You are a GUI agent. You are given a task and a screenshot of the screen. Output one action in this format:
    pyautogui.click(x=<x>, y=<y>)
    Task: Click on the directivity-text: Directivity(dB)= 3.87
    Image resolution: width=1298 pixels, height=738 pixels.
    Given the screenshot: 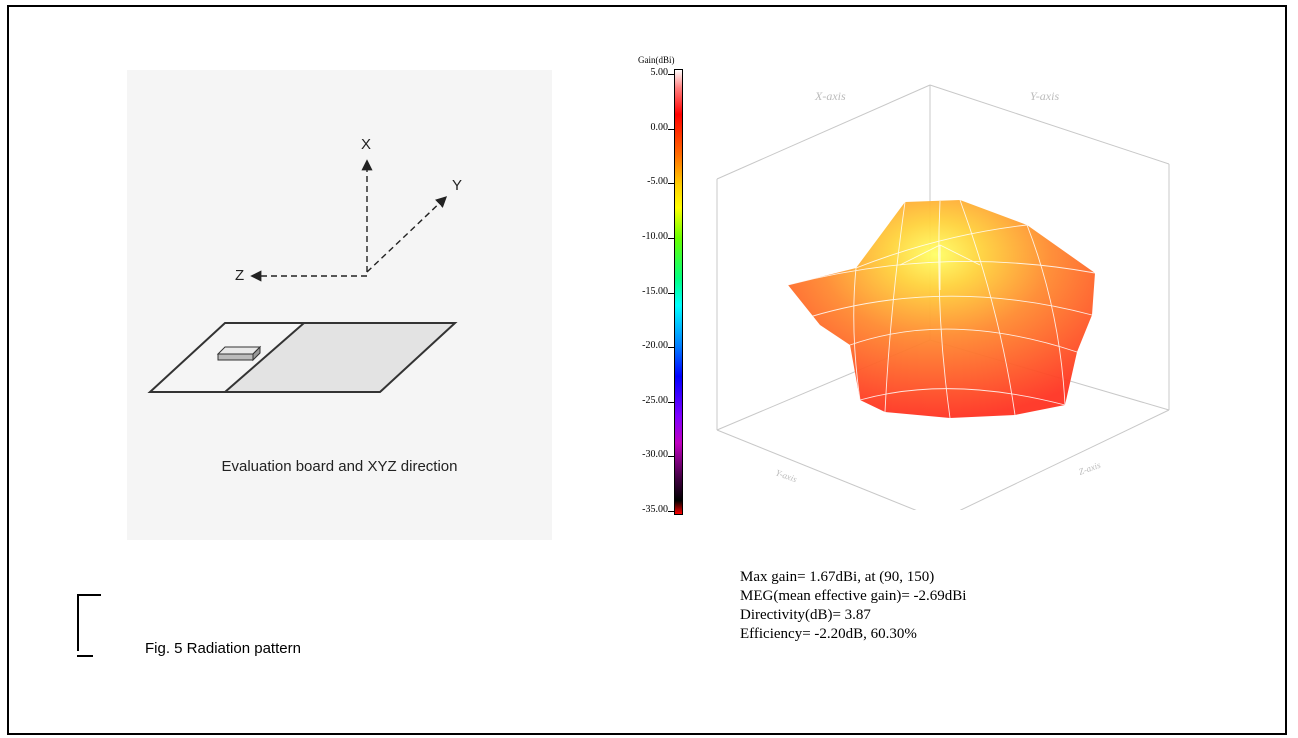 What is the action you would take?
    pyautogui.click(x=805, y=615)
    